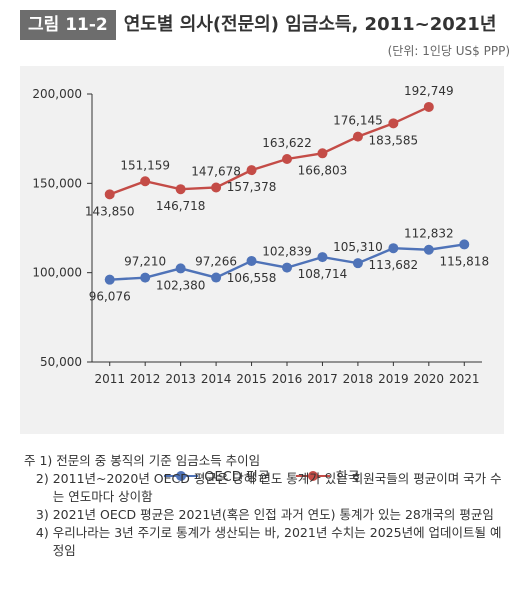 The height and width of the screenshot is (600, 524). I want to click on data-label-korea: 147,678, so click(216, 171).